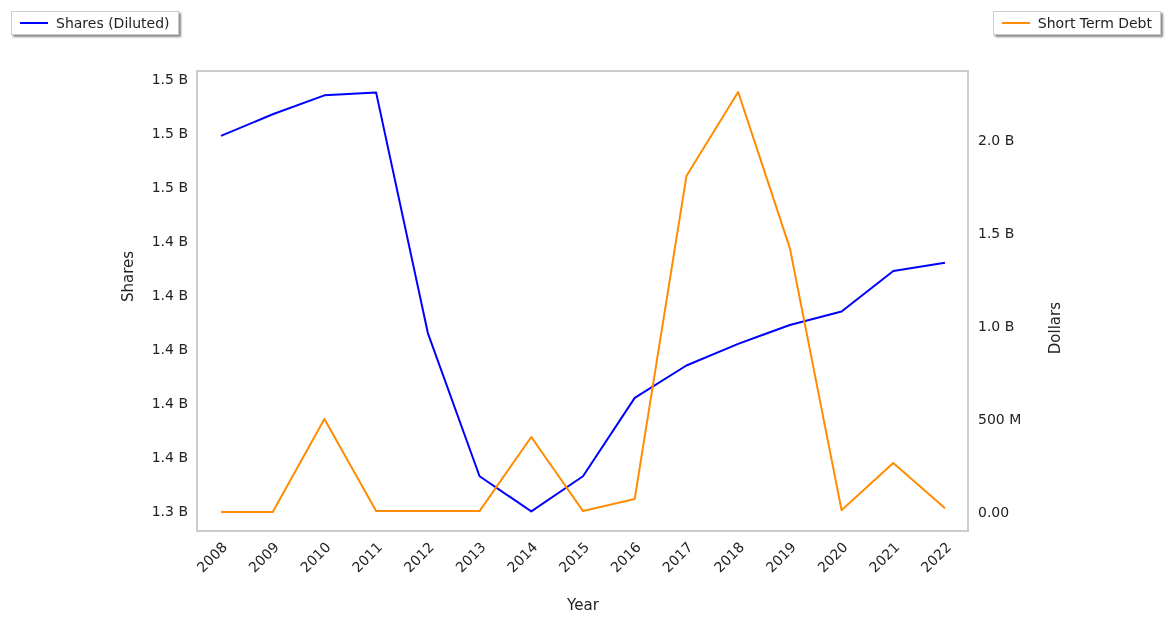 This screenshot has height=618, width=1169. I want to click on y2-tick-label: 2.0 B, so click(996, 139).